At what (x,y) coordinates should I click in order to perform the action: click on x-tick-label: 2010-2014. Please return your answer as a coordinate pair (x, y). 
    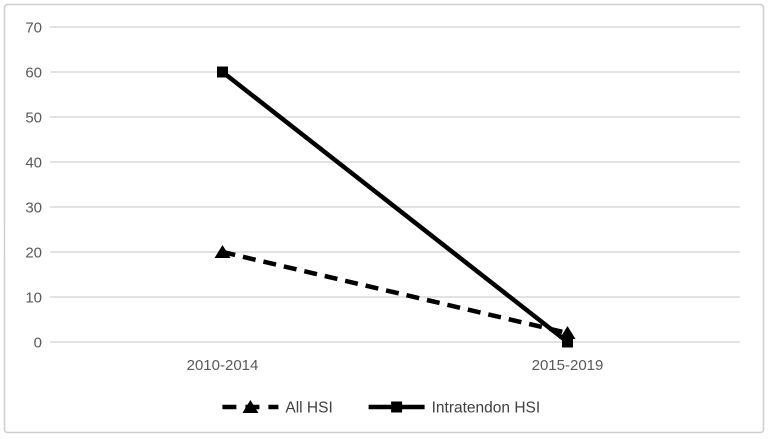
    Looking at the image, I should click on (223, 365).